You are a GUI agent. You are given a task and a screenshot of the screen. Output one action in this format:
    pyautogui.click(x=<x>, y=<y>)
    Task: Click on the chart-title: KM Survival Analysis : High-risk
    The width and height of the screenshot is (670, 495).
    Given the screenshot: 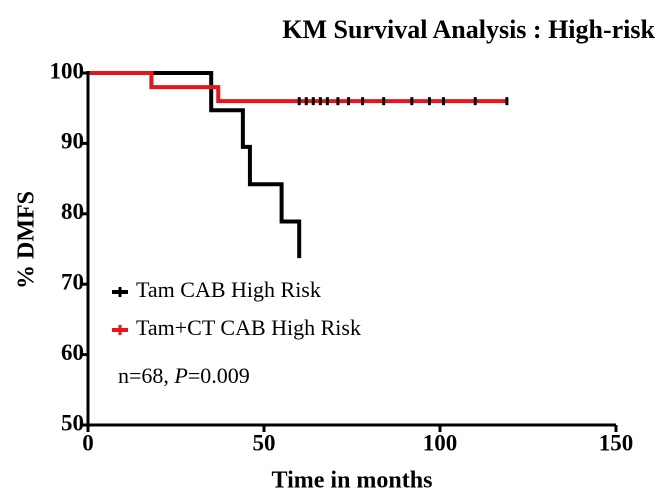 What is the action you would take?
    pyautogui.click(x=468, y=29)
    